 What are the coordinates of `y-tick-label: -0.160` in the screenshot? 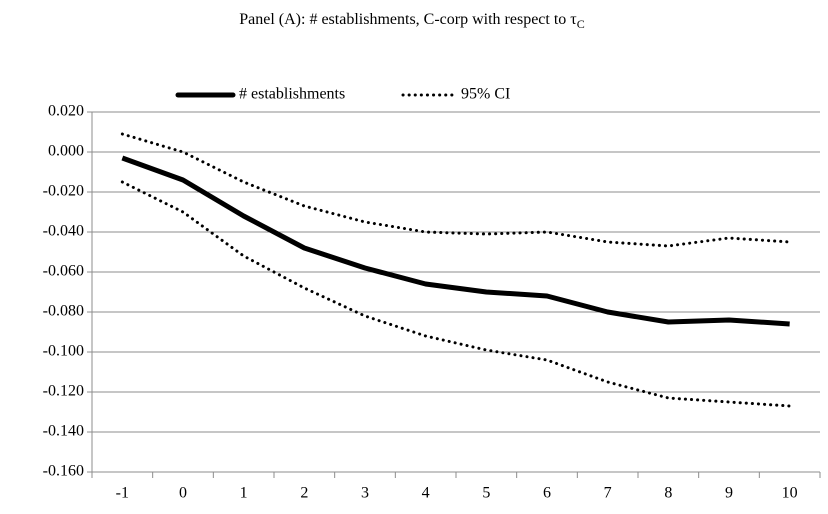 It's located at (63, 471).